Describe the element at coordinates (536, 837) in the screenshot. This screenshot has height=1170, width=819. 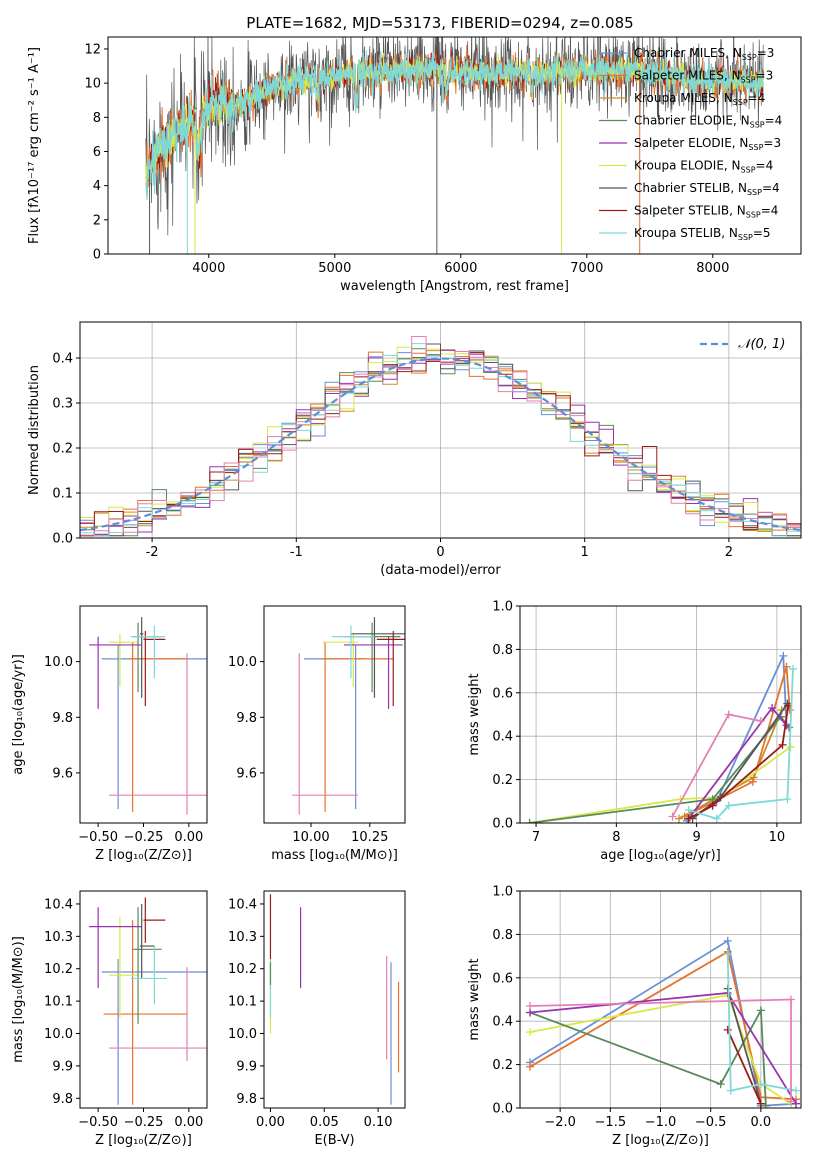
I see `x-tick-label: 7` at that location.